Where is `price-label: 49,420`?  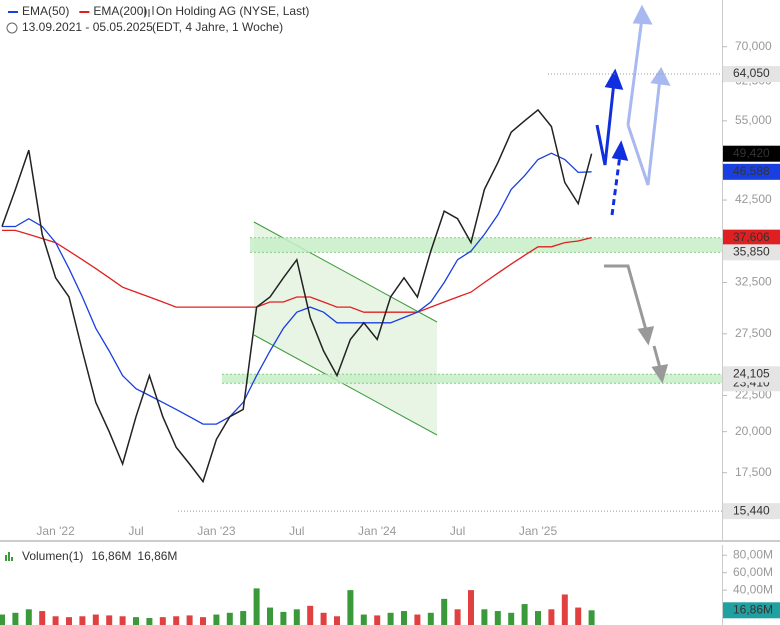
price-label: 49,420 is located at coordinates (751, 153).